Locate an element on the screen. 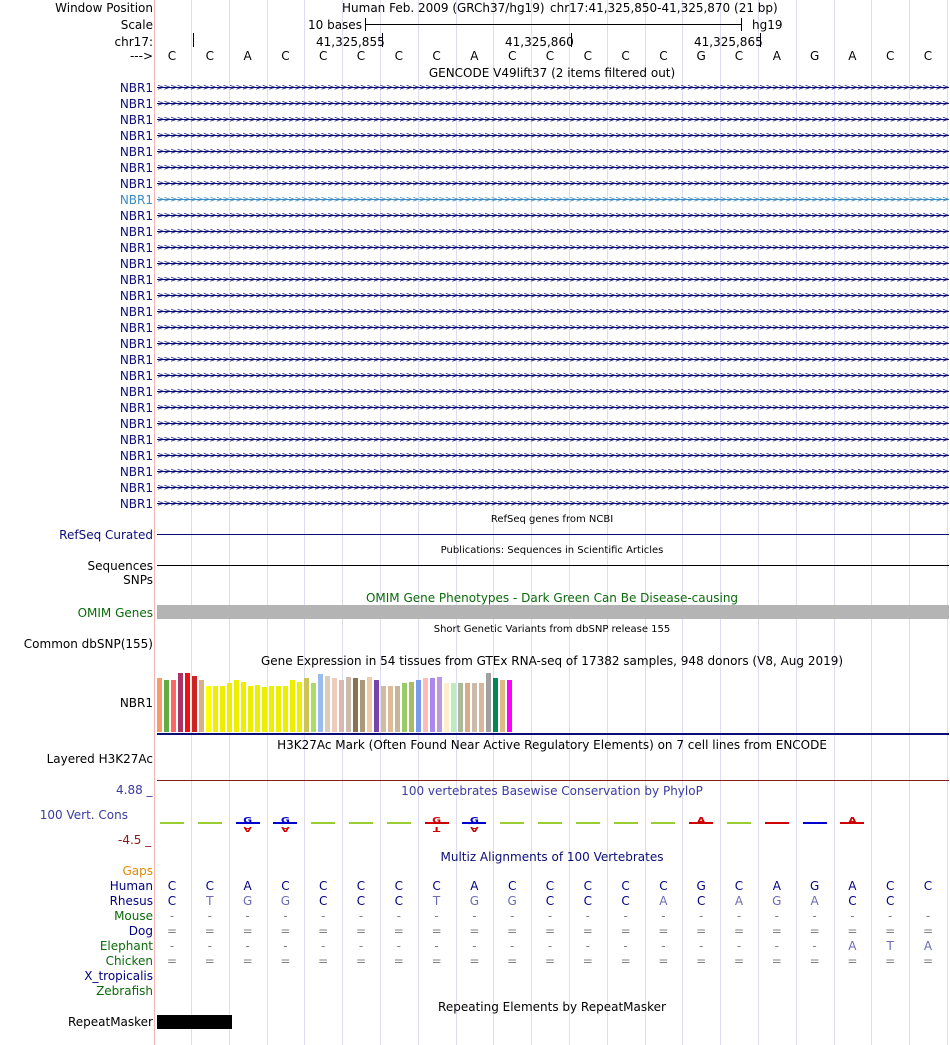 This screenshot has height=1045, width=950. gtex-bar-chart is located at coordinates (347, 700).